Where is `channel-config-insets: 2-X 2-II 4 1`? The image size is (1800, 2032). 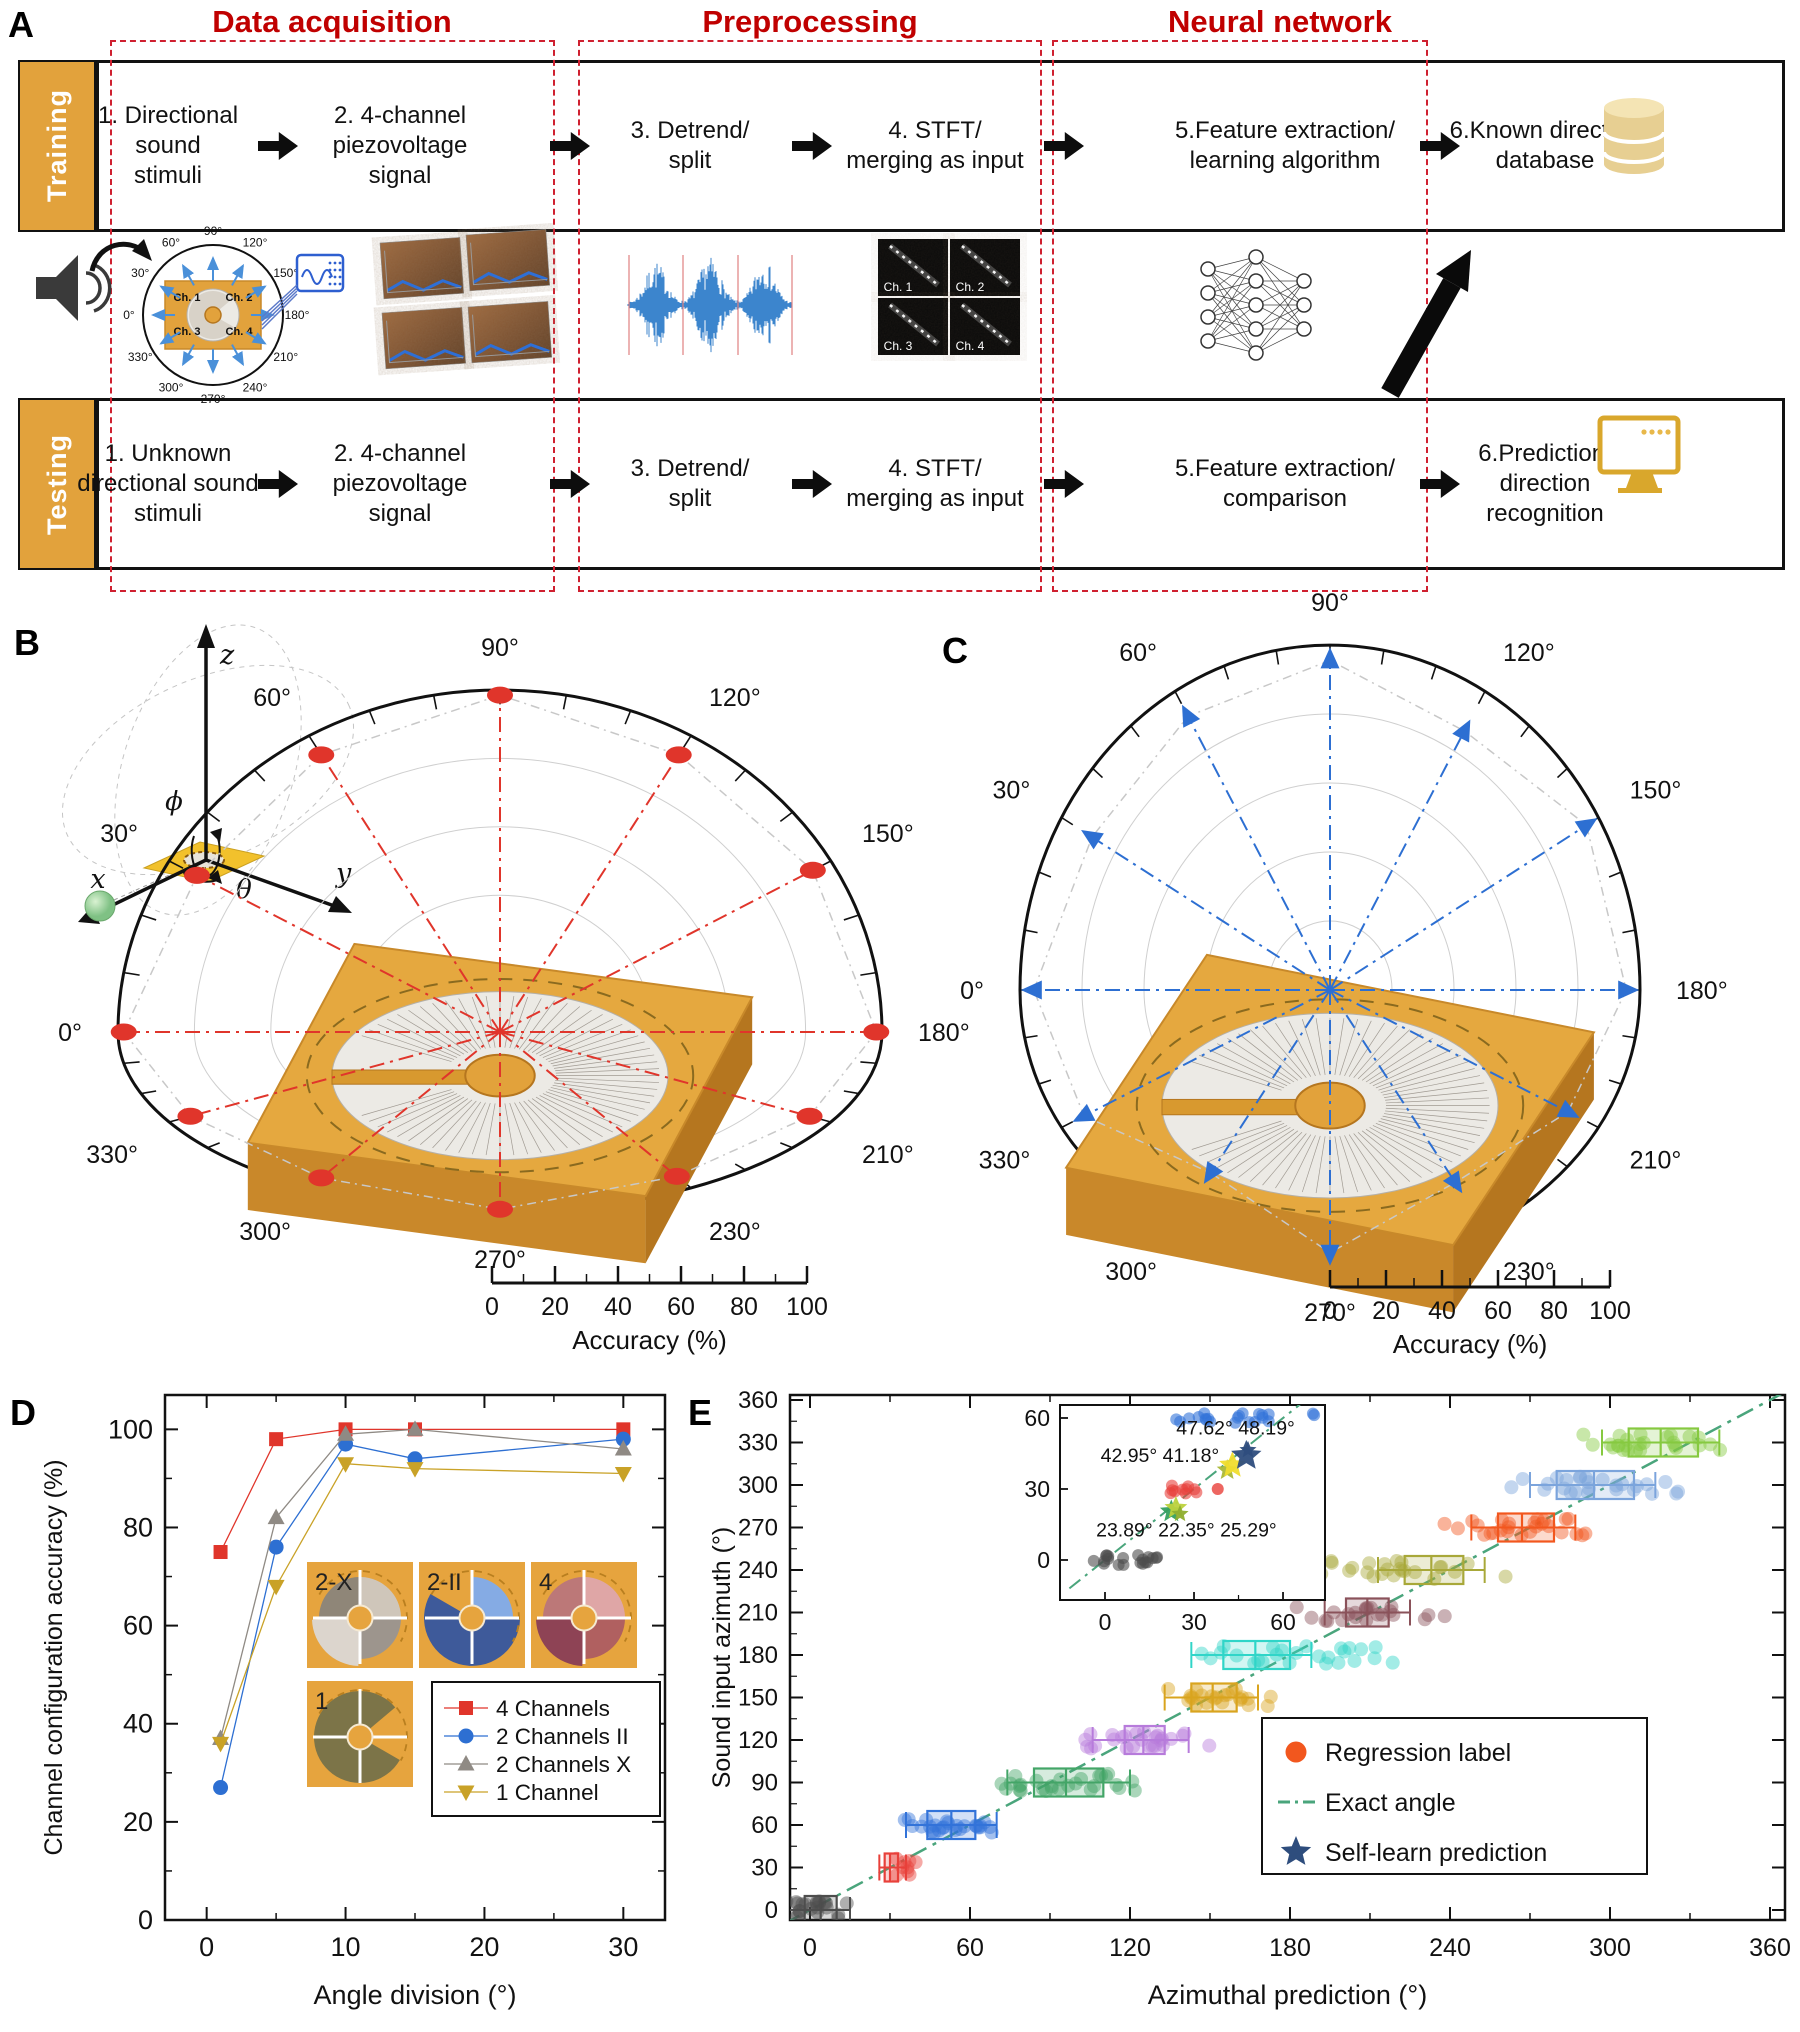
channel-config-insets: 2-X 2-II 4 1 is located at coordinates (472, 1674).